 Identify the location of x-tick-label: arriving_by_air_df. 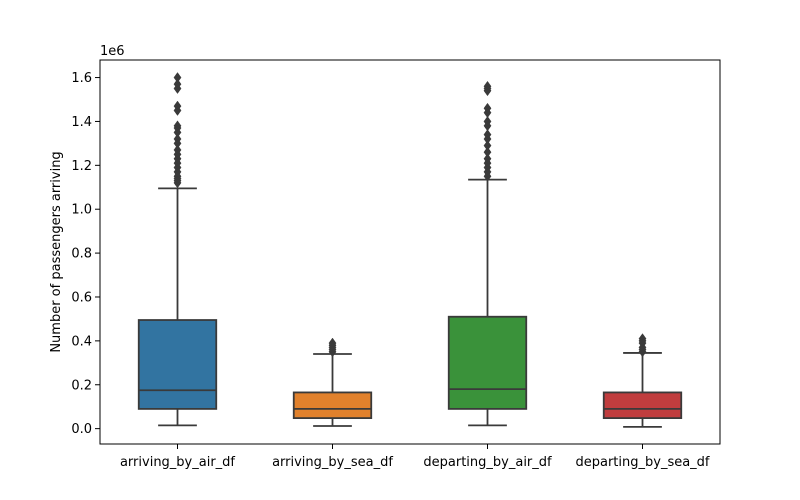
(177, 462).